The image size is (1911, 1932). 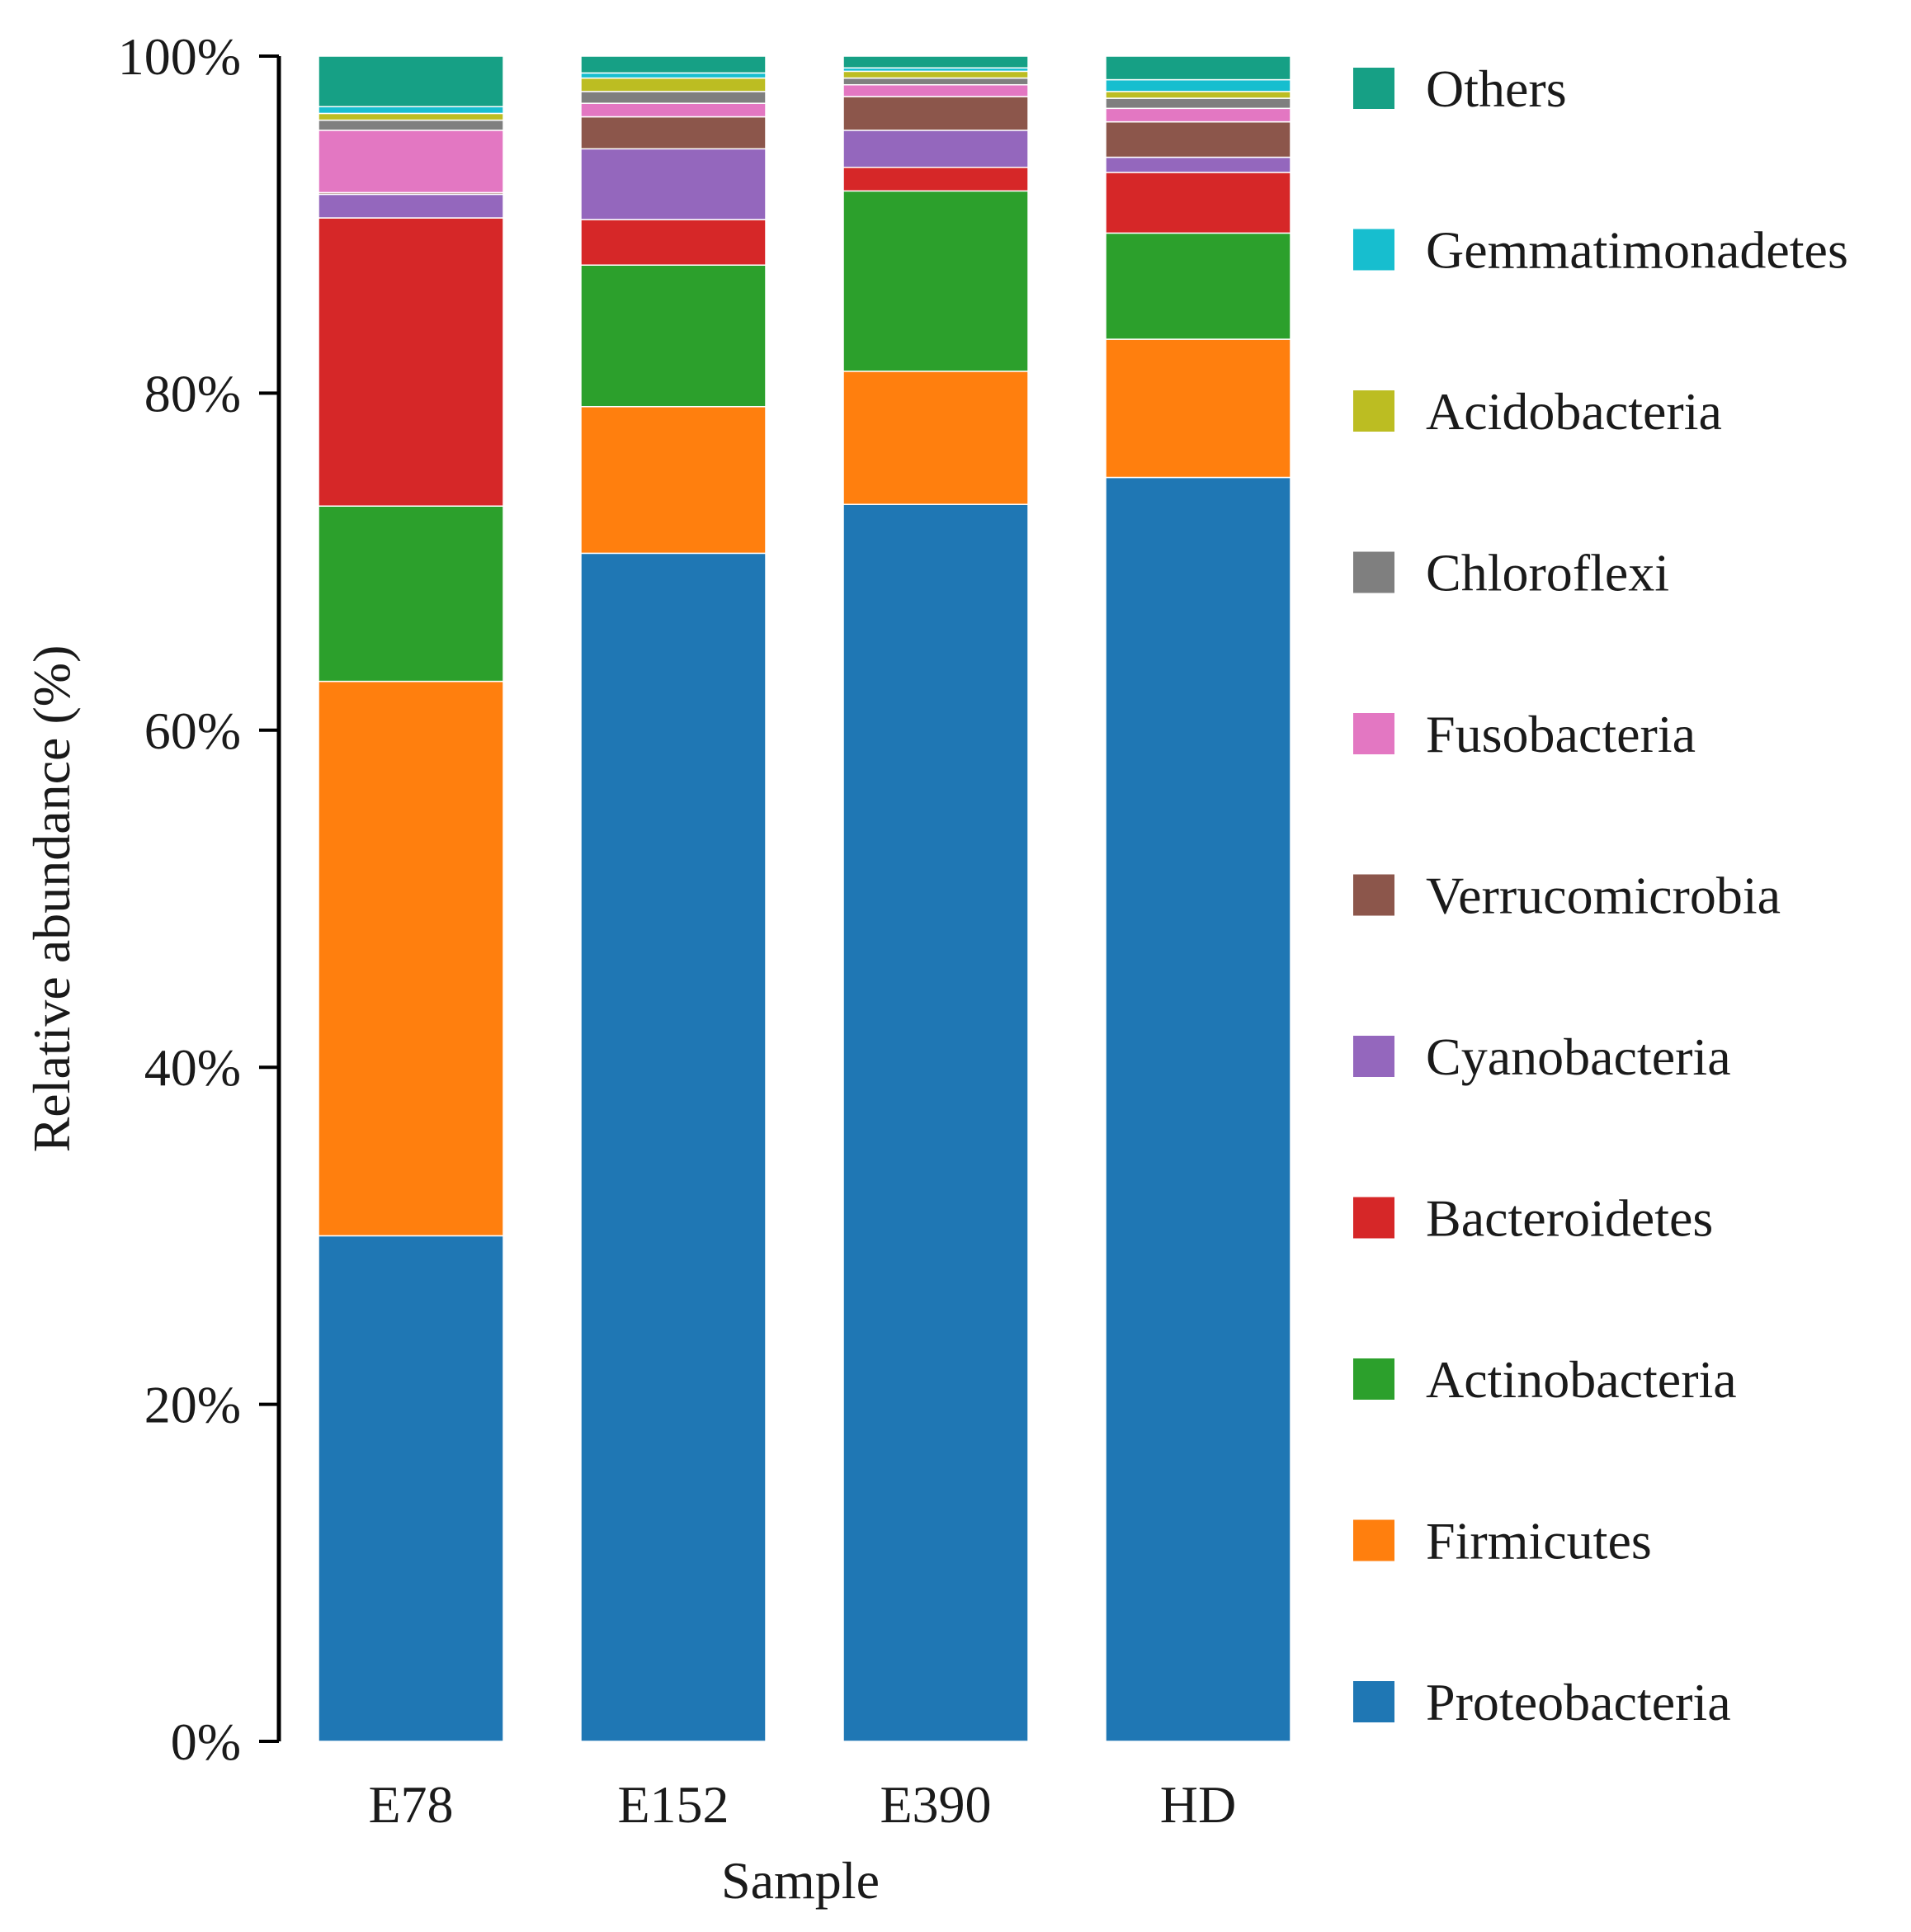 What do you see at coordinates (411, 111) in the screenshot?
I see `bar-segment-e78-gemmatimonadetes` at bounding box center [411, 111].